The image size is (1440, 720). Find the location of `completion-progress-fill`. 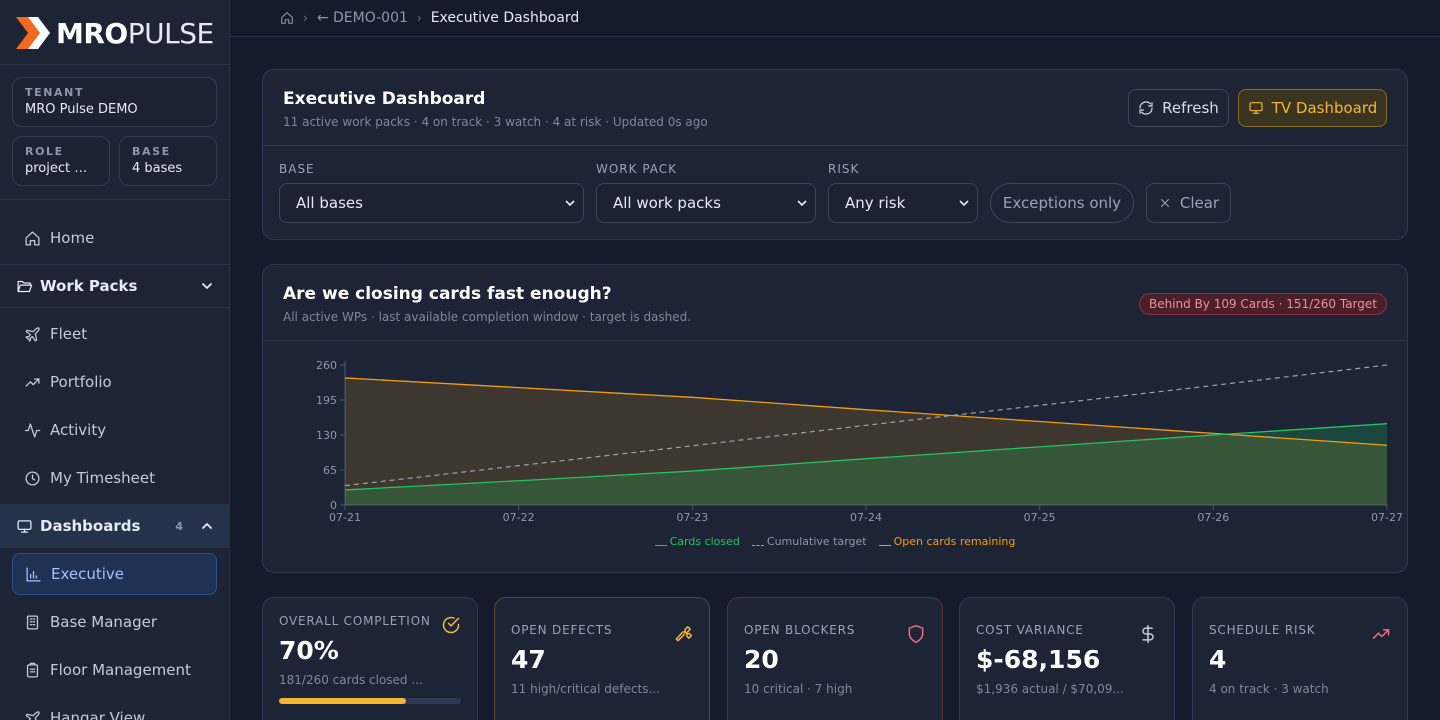

completion-progress-fill is located at coordinates (343, 701).